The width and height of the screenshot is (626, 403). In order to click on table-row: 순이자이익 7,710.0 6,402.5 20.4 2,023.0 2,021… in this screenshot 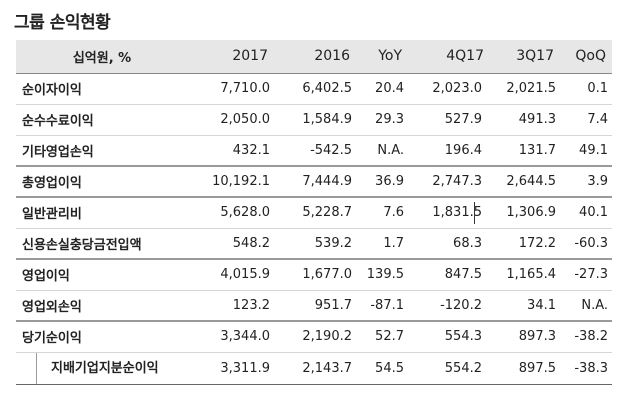, I will do `click(314, 89)`.